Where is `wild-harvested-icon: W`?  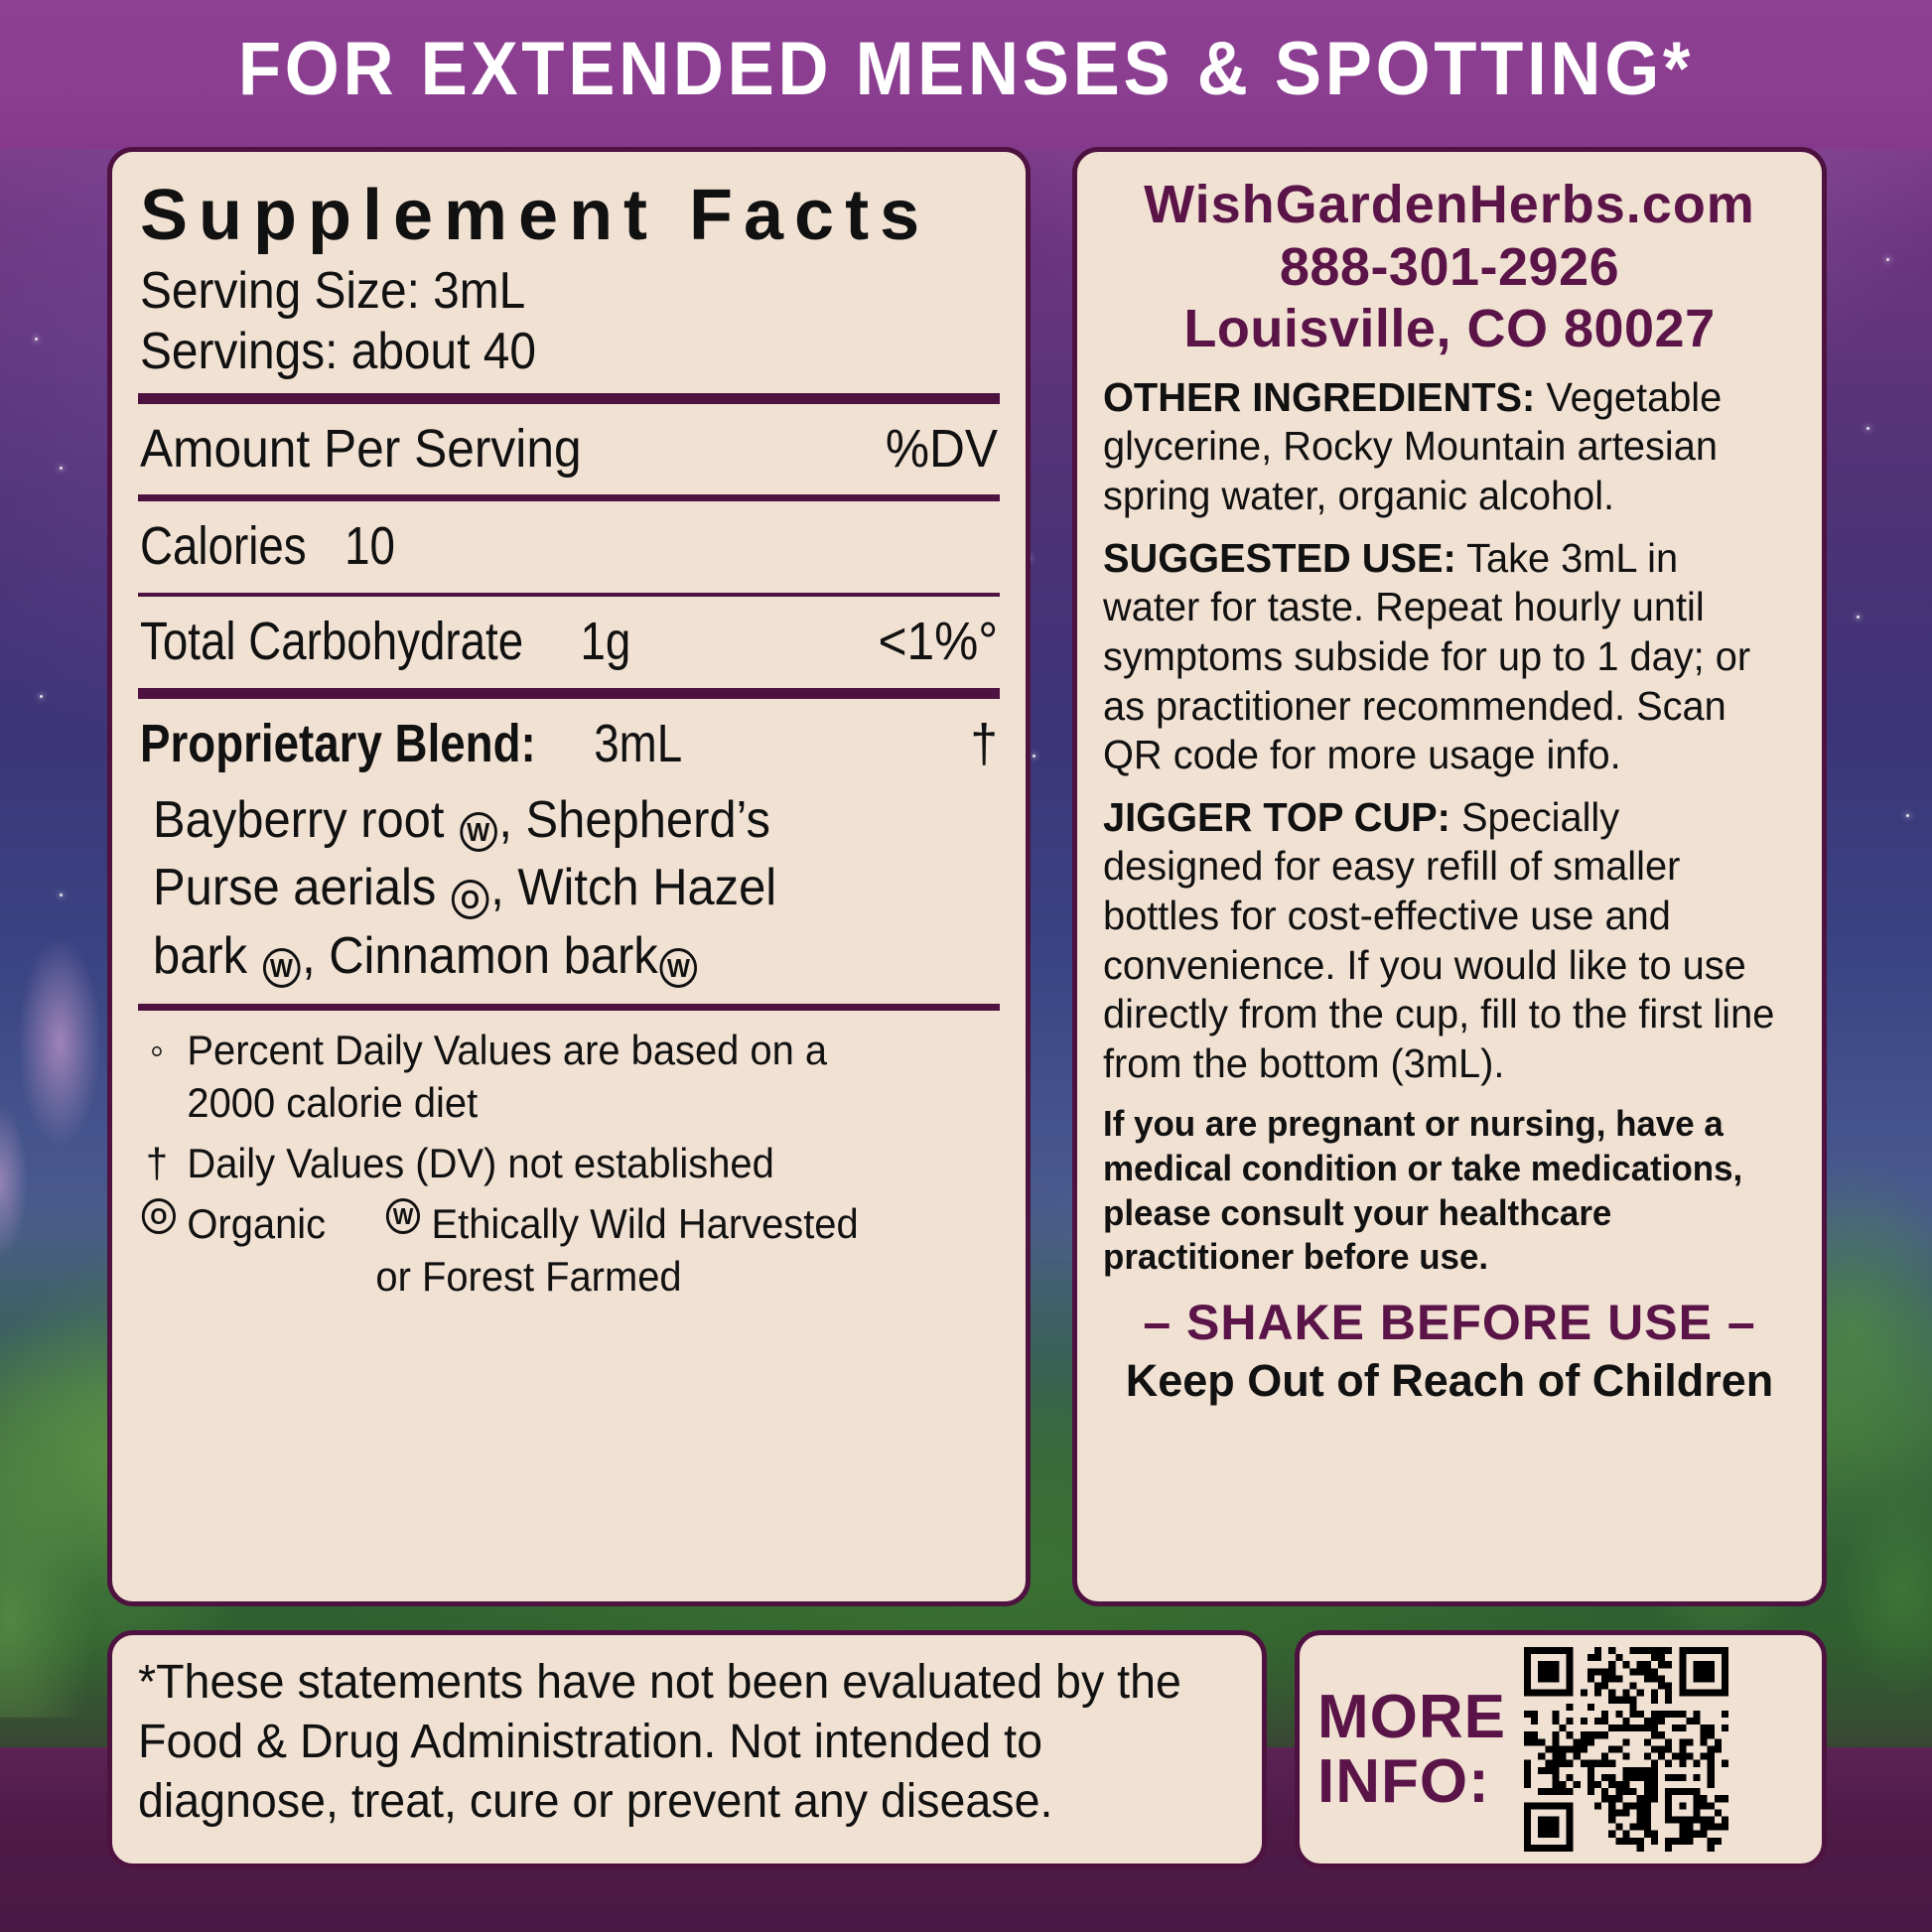
wild-harvested-icon: W is located at coordinates (478, 832).